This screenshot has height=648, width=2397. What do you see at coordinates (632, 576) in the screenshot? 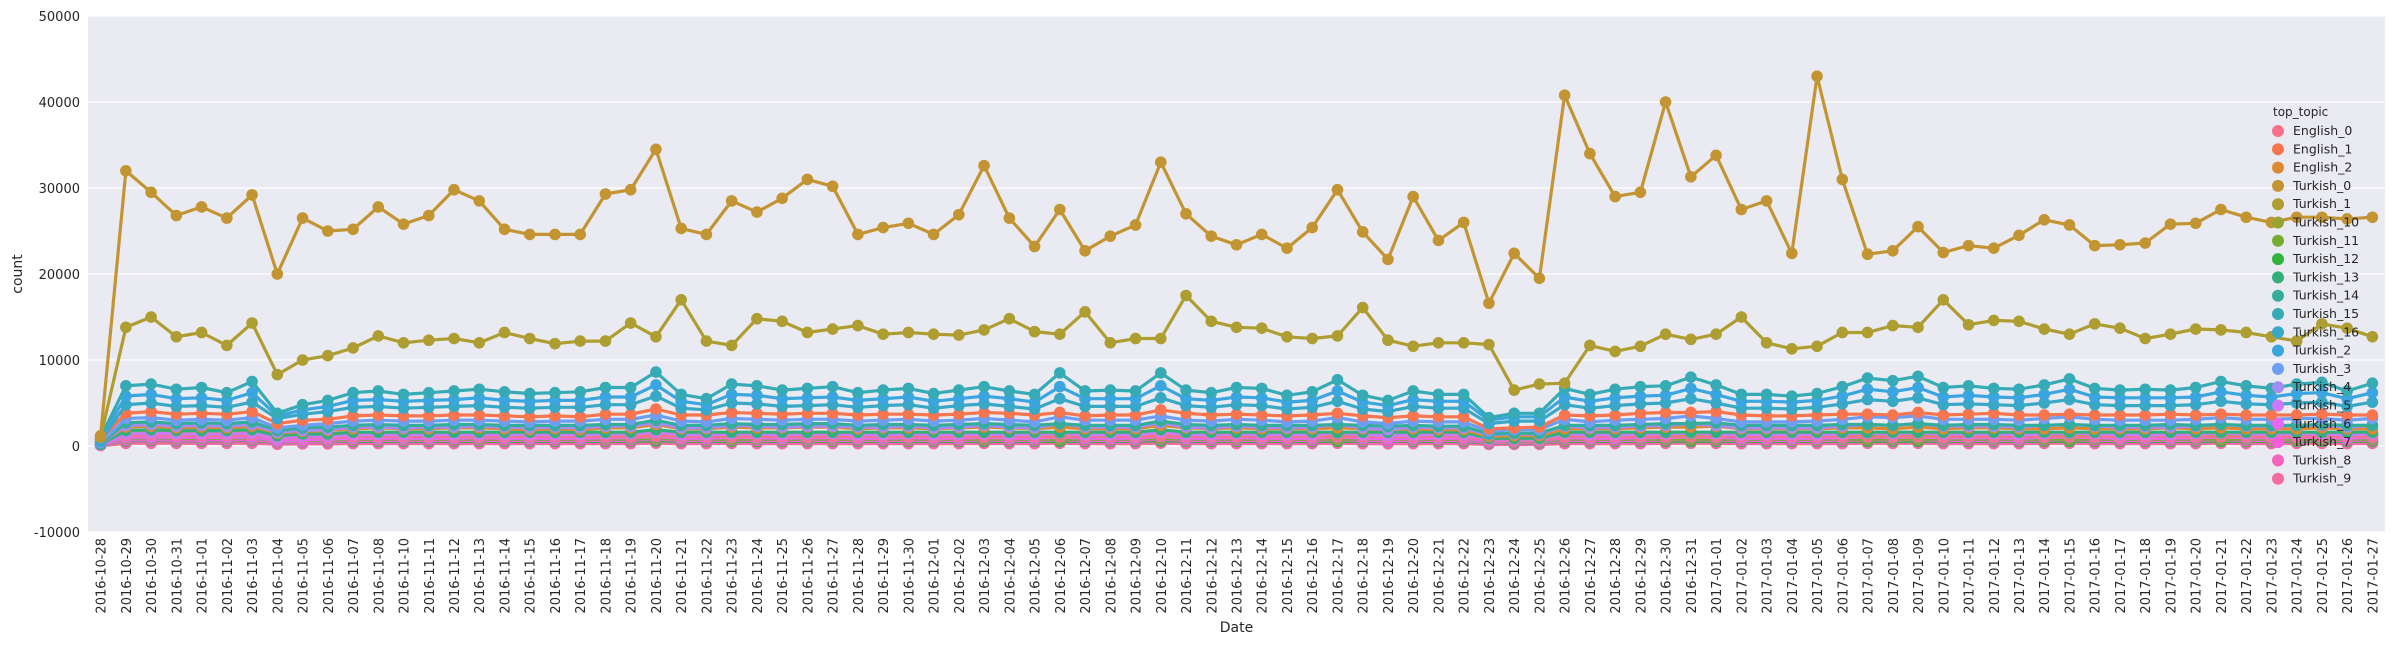
I see `x-tick-label: 2016-11-19` at bounding box center [632, 576].